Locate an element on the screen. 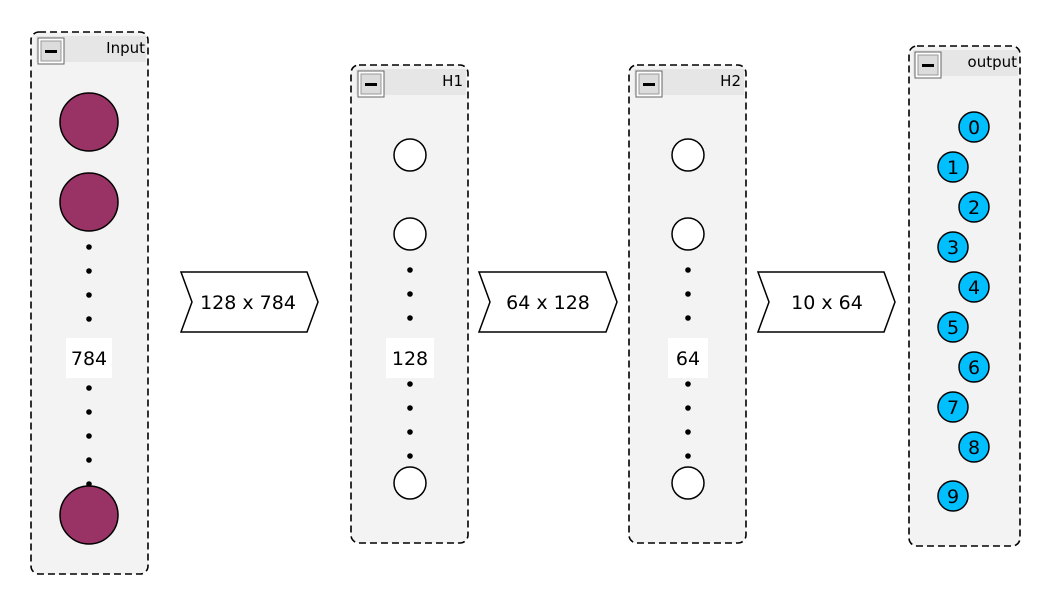 The width and height of the screenshot is (1046, 599). weight-label: 10 x 64 is located at coordinates (827, 303).